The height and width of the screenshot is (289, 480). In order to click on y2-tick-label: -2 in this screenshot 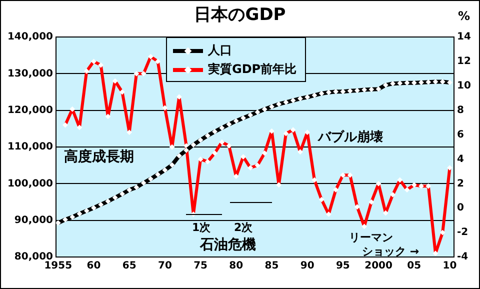, I will do `click(462, 232)`.